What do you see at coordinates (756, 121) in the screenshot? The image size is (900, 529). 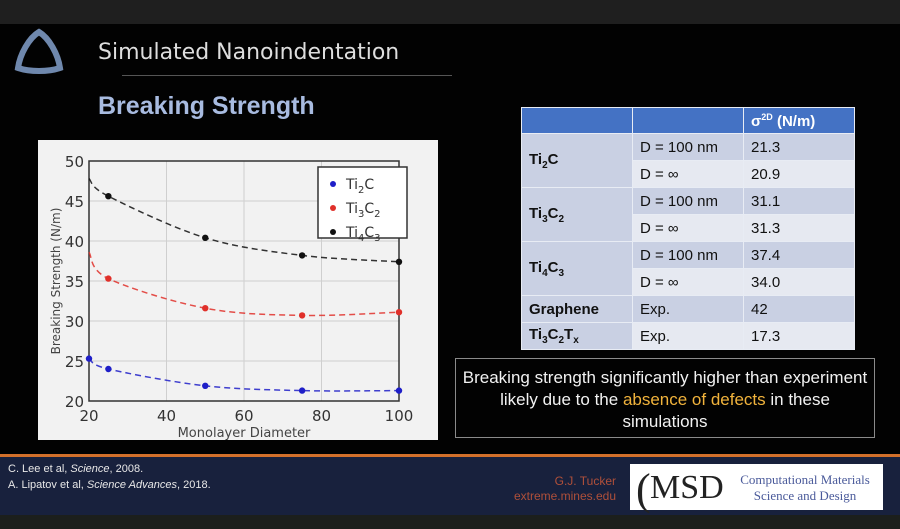 I see `sigma-symbol: σ` at bounding box center [756, 121].